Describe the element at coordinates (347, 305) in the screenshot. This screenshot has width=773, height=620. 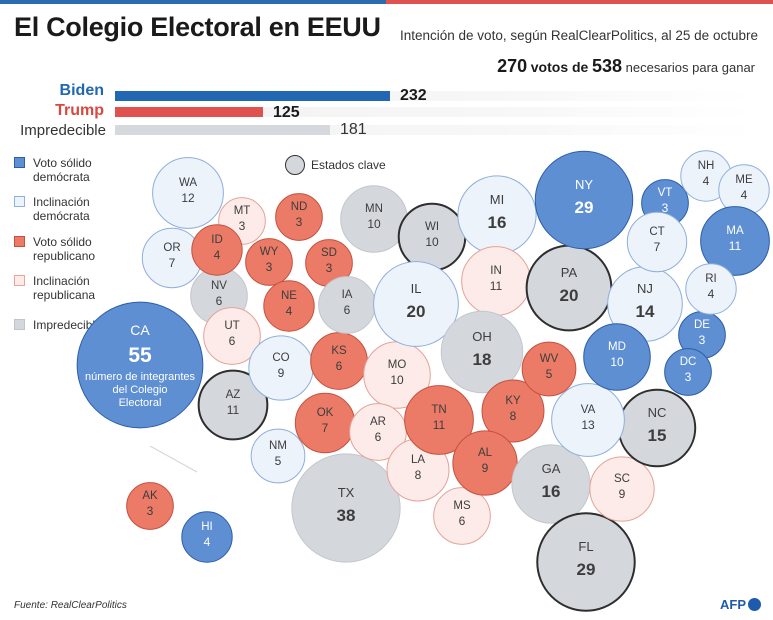
I see `state-bubble-ia: IA 6` at that location.